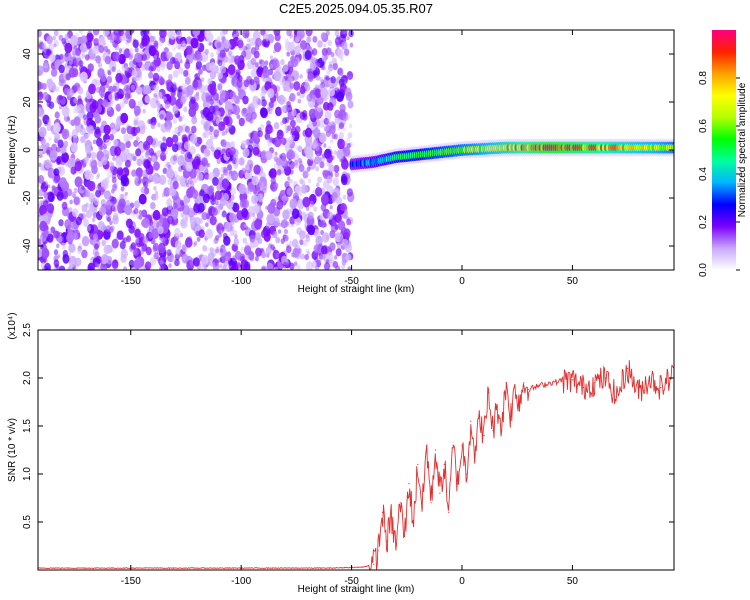 This screenshot has height=600, width=750. I want to click on spectrogram-y-tick-label: 40, so click(27, 54).